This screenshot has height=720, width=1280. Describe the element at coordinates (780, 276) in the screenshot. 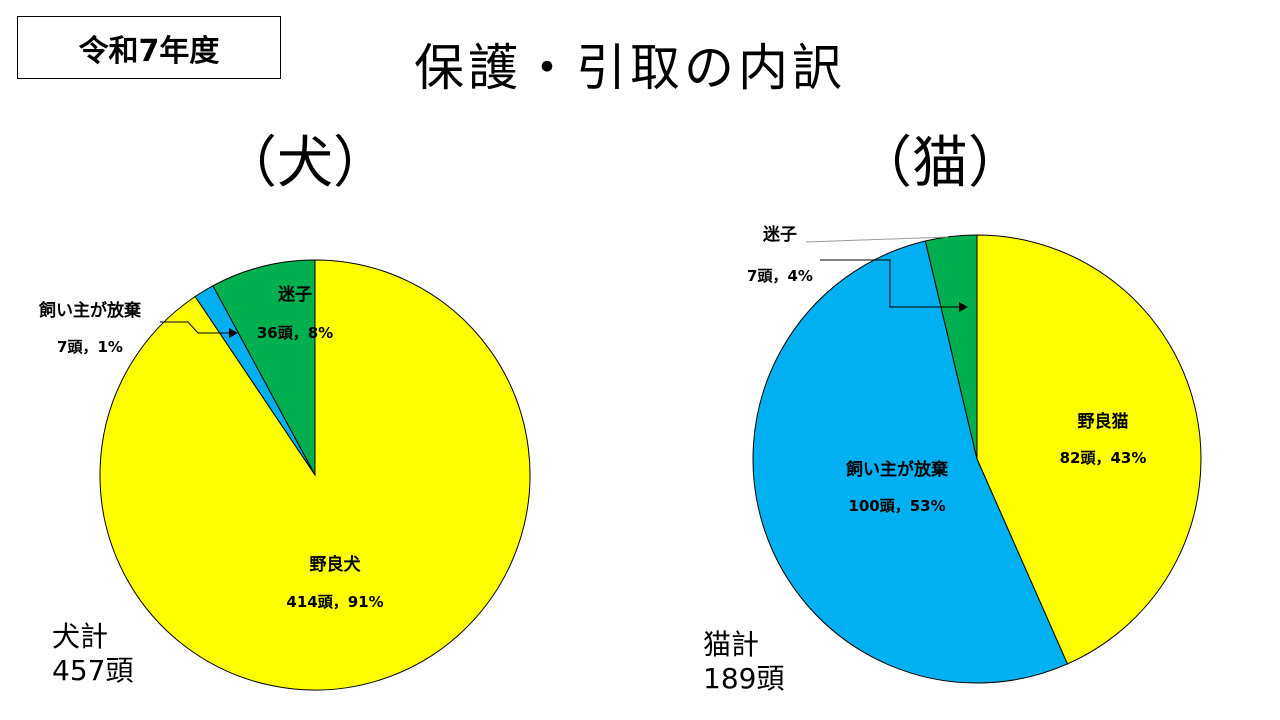

I see `pie1-data-label-2: 7頭，4%` at that location.